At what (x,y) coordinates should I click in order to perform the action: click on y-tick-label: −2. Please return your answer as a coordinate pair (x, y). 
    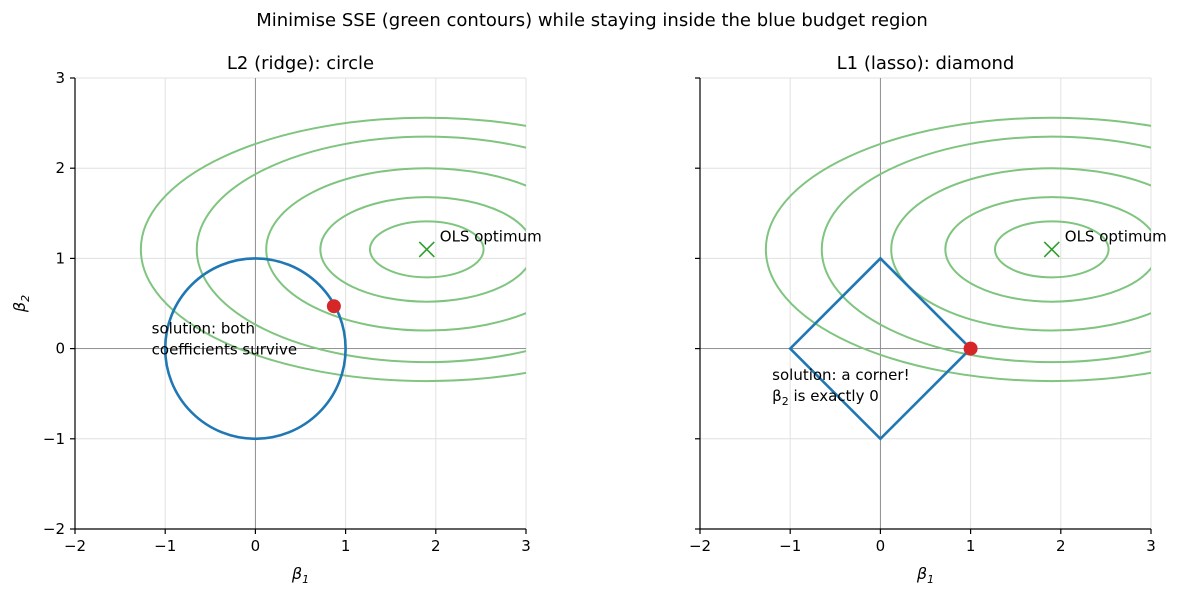
    Looking at the image, I should click on (54, 529).